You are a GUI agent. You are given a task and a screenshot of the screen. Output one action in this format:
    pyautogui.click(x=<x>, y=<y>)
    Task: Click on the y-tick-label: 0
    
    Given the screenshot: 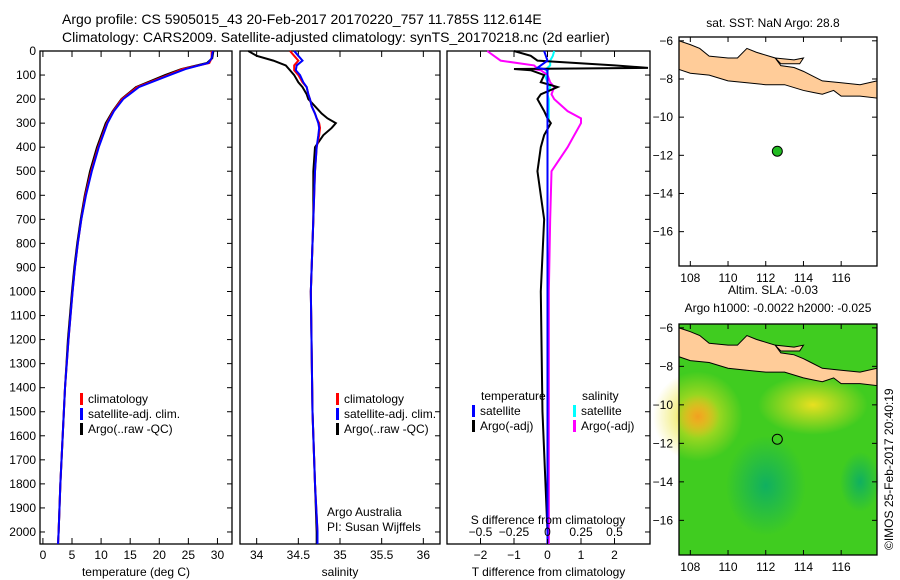 What is the action you would take?
    pyautogui.click(x=32, y=51)
    